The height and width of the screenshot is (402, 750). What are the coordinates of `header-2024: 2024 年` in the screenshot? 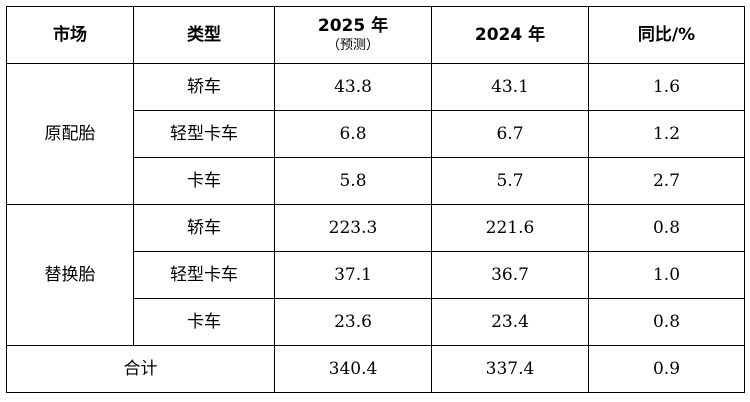 It's located at (510, 35).